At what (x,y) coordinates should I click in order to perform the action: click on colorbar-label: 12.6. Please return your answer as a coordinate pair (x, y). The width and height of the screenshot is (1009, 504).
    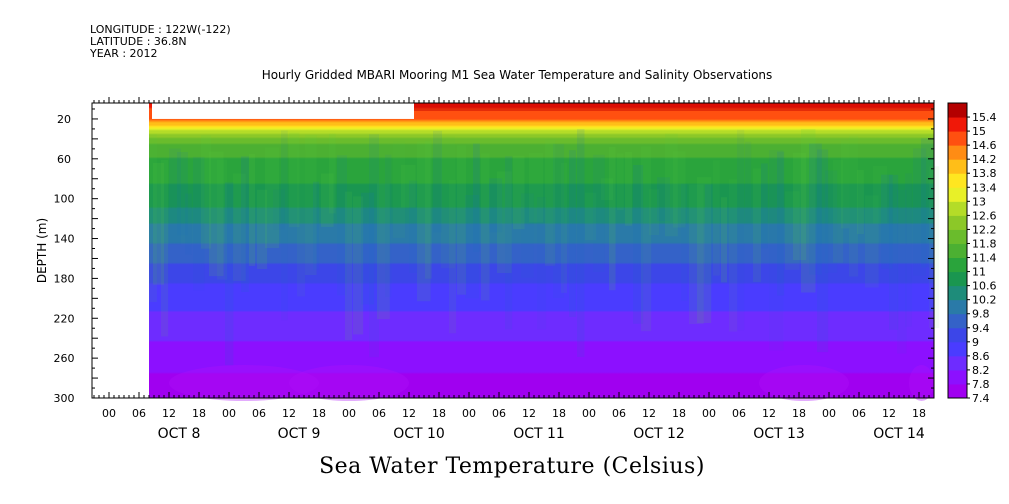
    Looking at the image, I should click on (984, 215).